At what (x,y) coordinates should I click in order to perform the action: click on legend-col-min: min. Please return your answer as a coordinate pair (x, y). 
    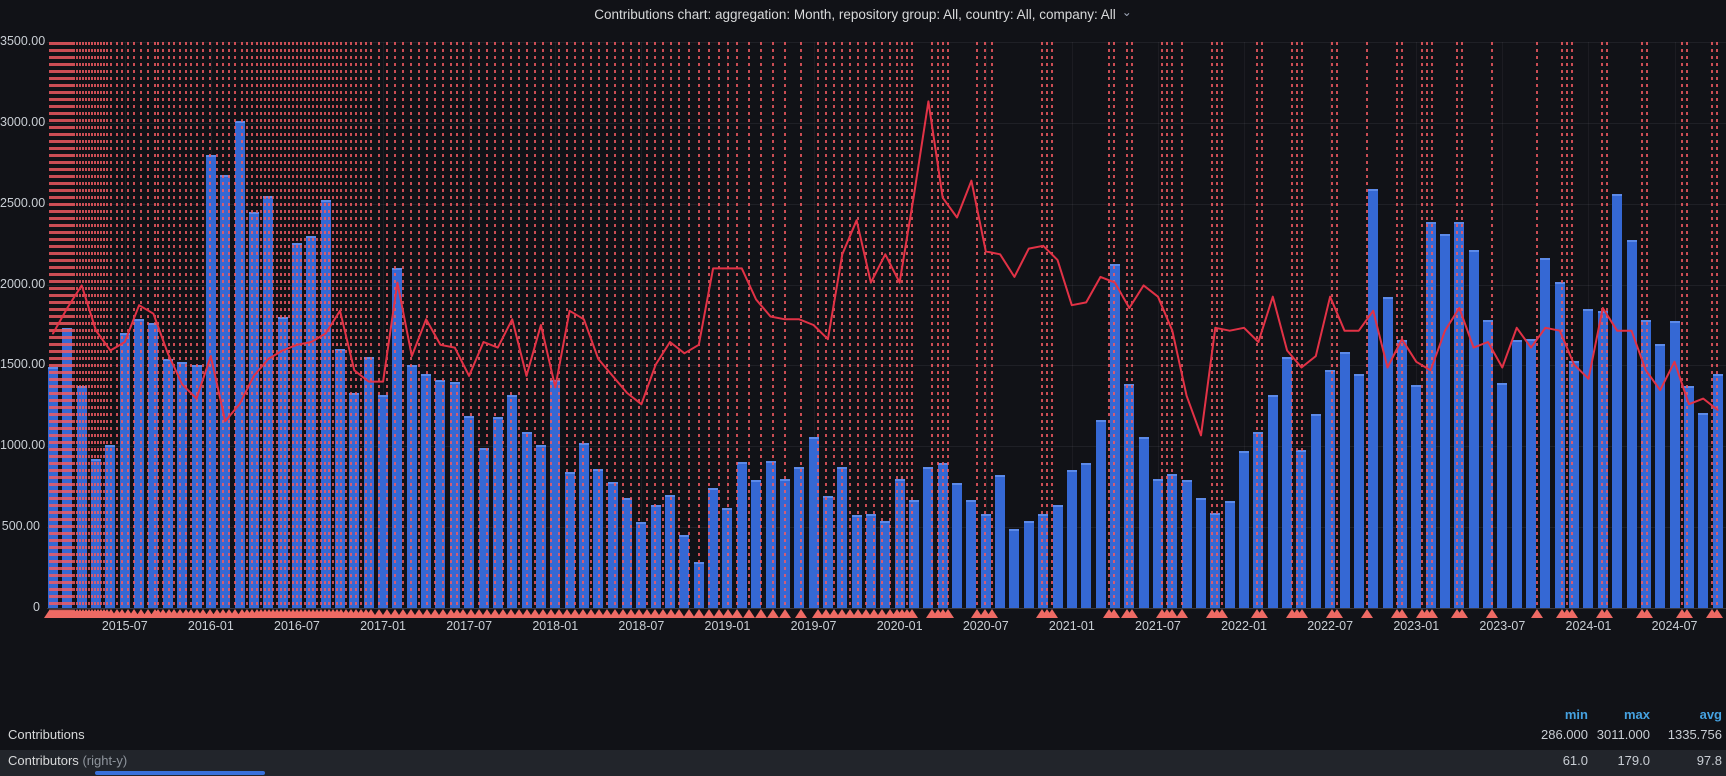
    Looking at the image, I should click on (1576, 714).